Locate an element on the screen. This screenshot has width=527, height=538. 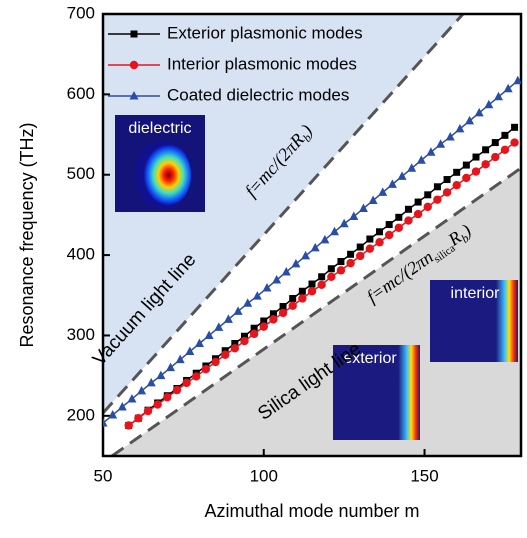
inset-label: dielectric is located at coordinates (159, 128).